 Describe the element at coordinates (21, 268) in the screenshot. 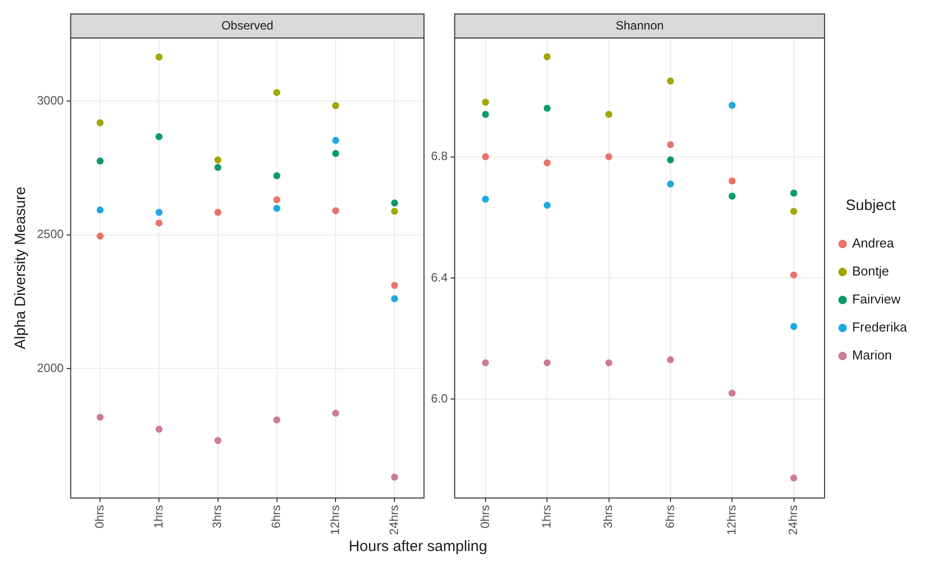

I see `y-axis-title: Alpha Diversity Measure` at that location.